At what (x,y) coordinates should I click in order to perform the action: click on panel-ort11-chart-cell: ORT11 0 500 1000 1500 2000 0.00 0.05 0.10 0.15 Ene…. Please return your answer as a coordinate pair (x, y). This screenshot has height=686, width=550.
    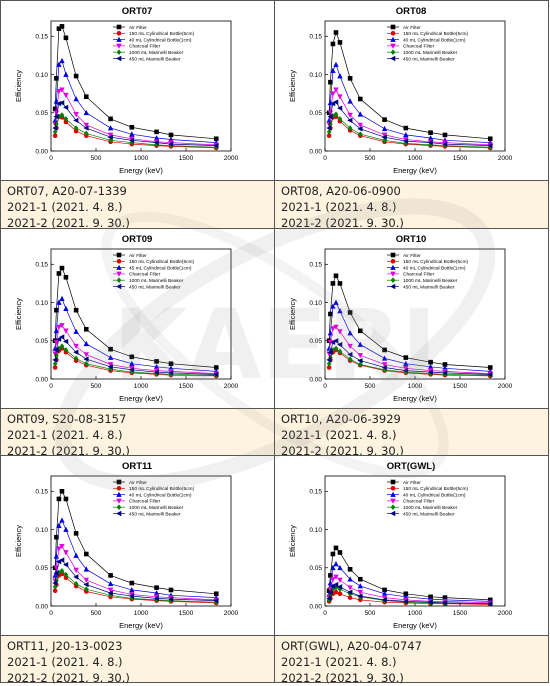
    Looking at the image, I should click on (137, 545).